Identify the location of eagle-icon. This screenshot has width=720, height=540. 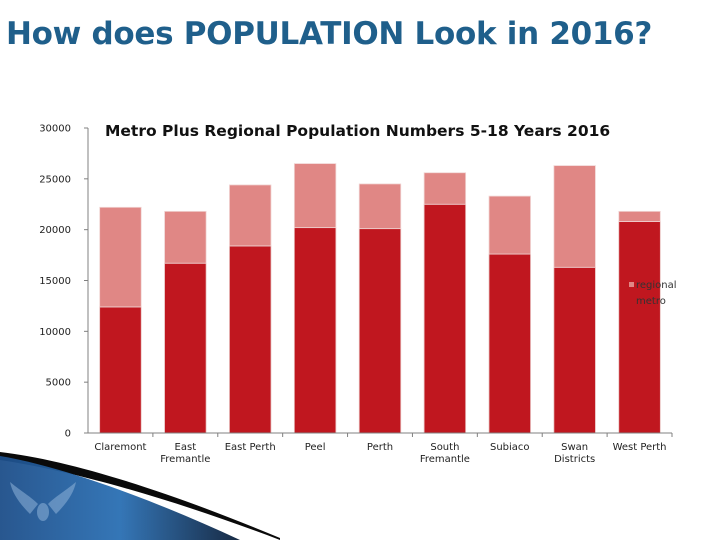
(43, 501).